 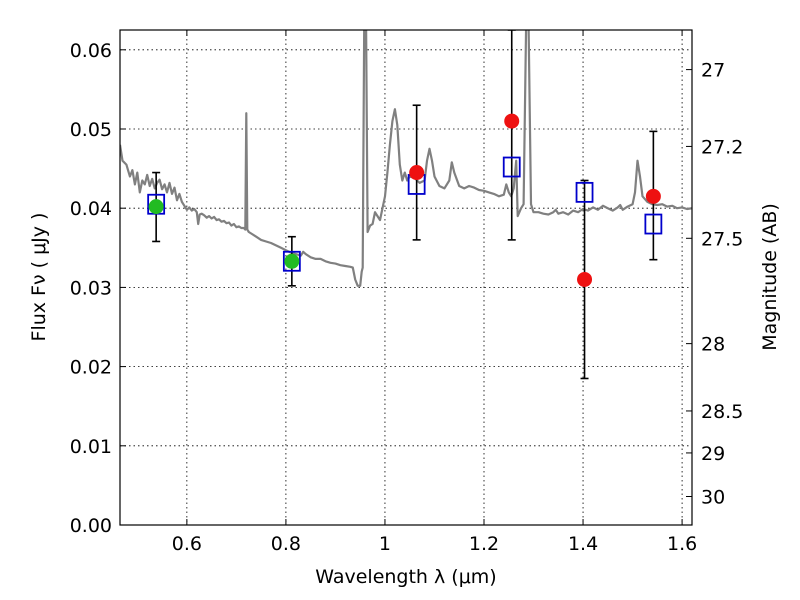 I want to click on y-axis-title: Flux Fν ( μJy ), so click(x=39, y=277).